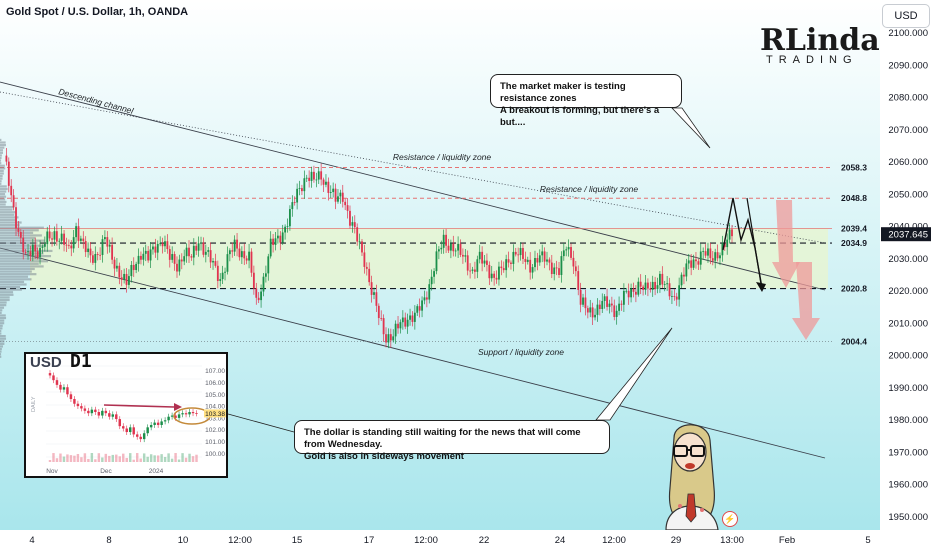 Image resolution: width=932 pixels, height=550 pixels. What do you see at coordinates (215, 430) in the screenshot?
I see `inset-y-tick-5: 102.00` at bounding box center [215, 430].